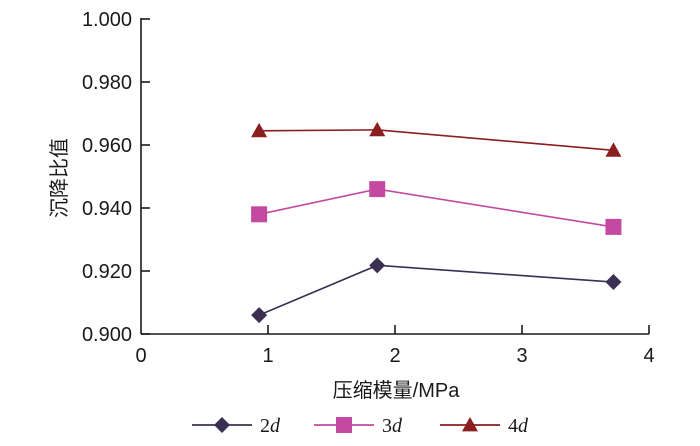 The width and height of the screenshot is (700, 446). I want to click on y-tick-label: 0.900, so click(107, 335).